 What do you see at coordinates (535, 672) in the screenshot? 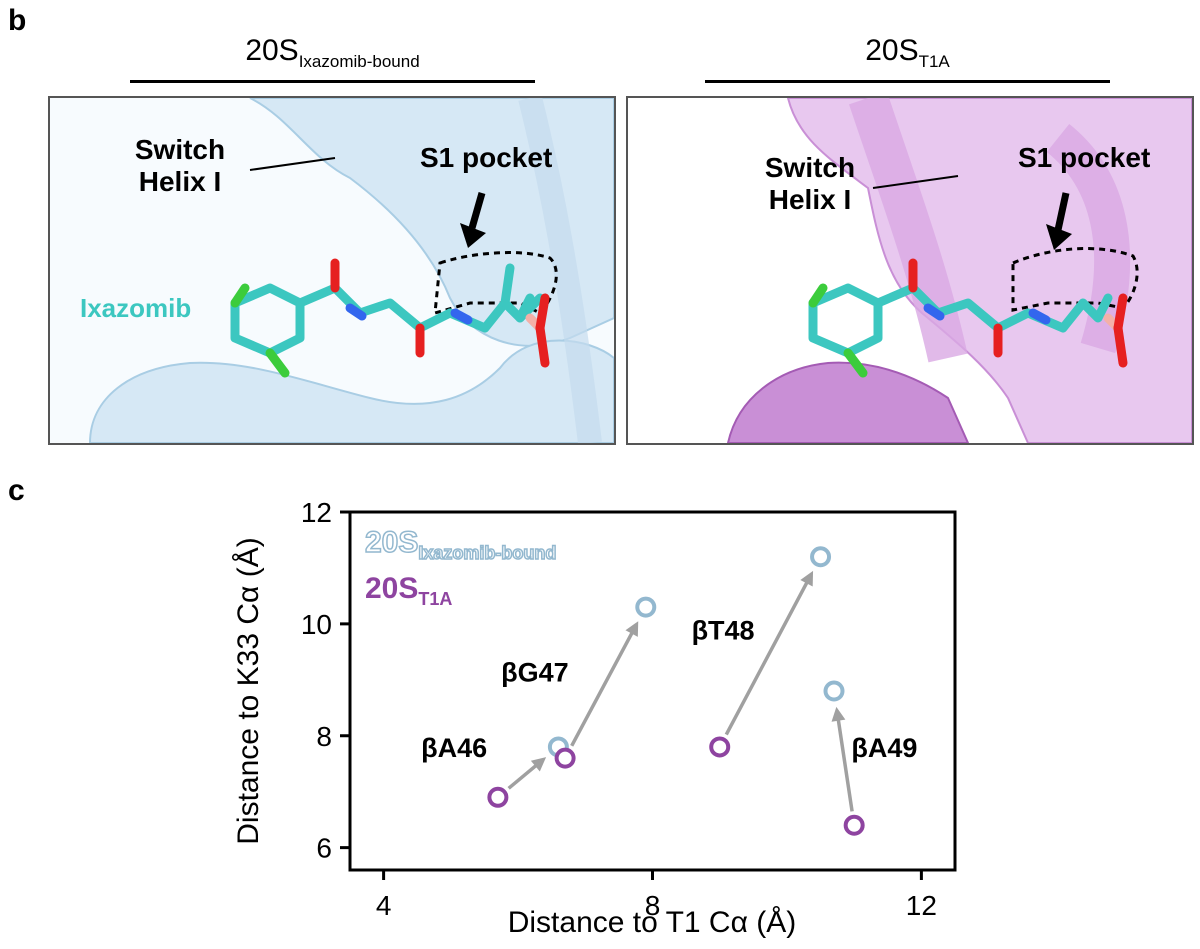
I see `residue-annotation: βG47` at bounding box center [535, 672].